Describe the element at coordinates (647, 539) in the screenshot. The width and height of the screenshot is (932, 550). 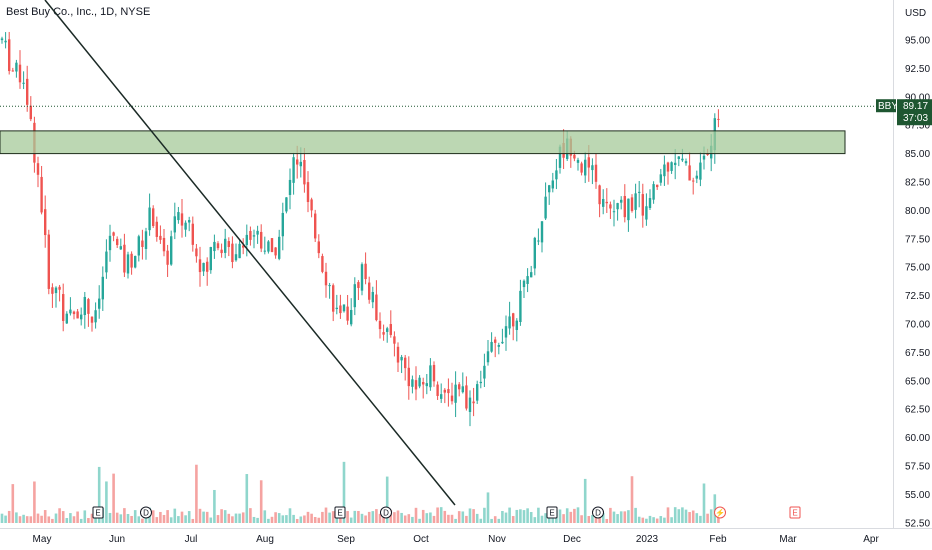
I see `time-tick-label: 2023` at that location.